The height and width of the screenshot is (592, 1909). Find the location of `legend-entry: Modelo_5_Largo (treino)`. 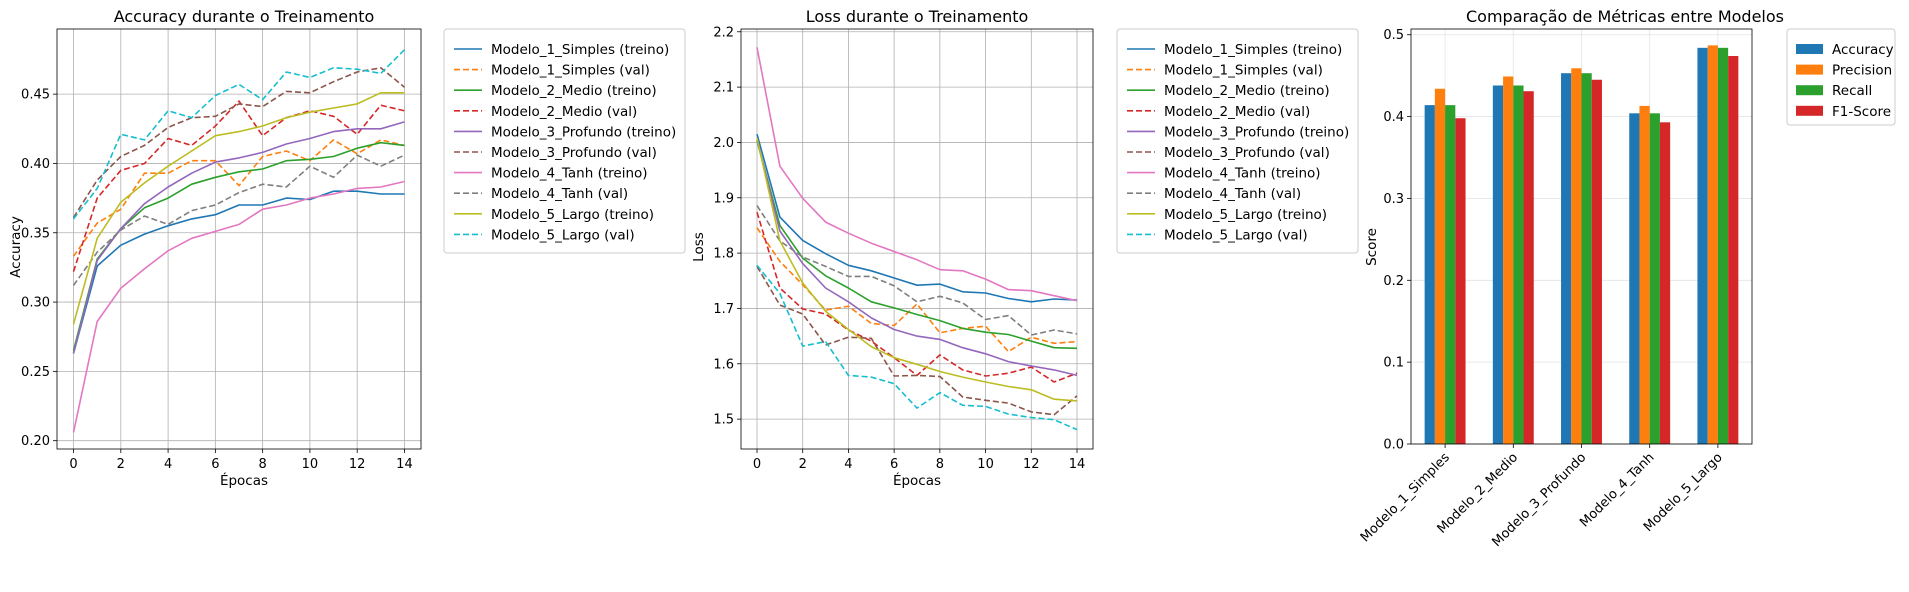

legend-entry: Modelo_5_Largo (treino) is located at coordinates (572, 215).